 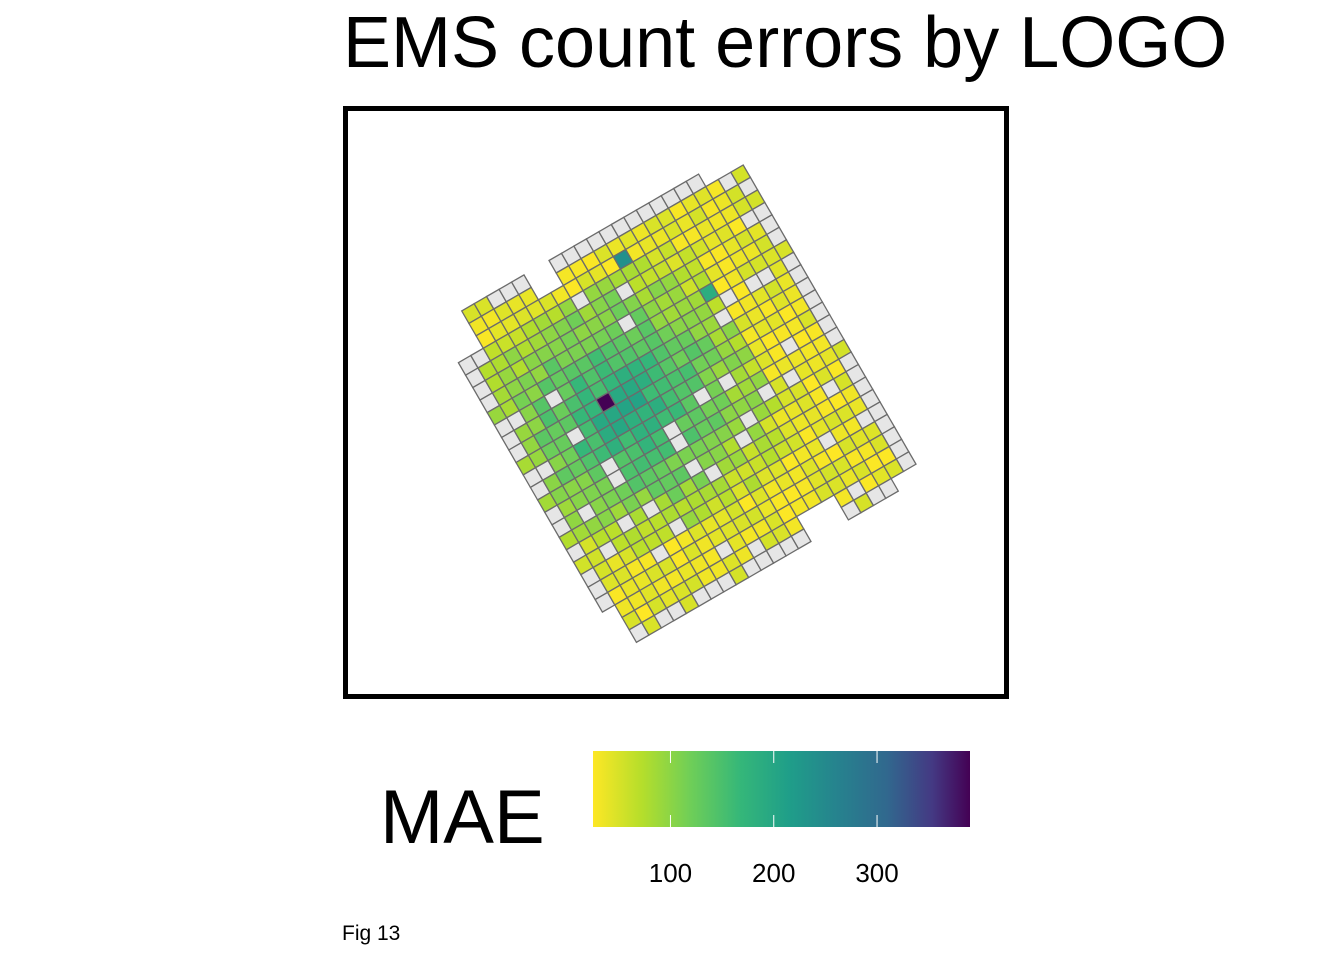 I want to click on figure-caption: Fig 13, so click(x=371, y=933).